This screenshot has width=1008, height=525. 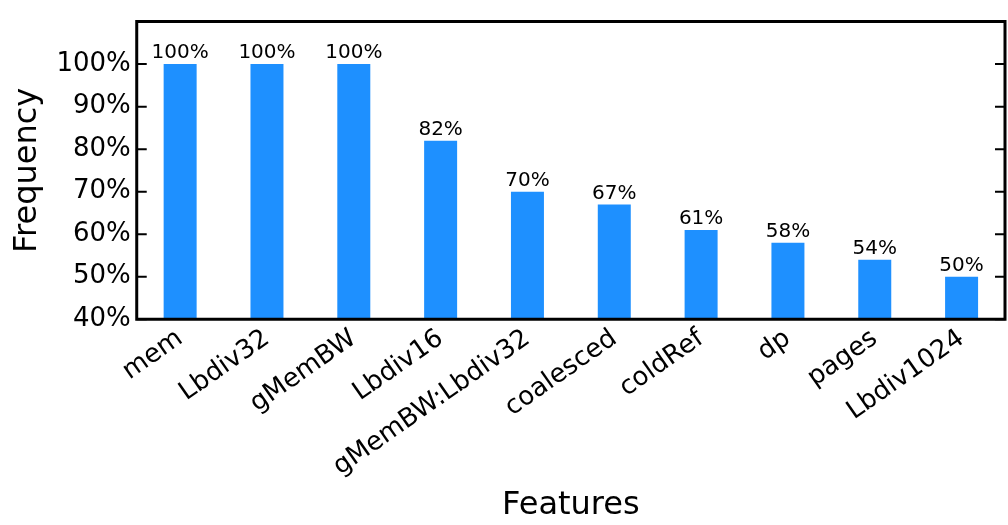 I want to click on x-tick-label: dp, so click(x=773, y=343).